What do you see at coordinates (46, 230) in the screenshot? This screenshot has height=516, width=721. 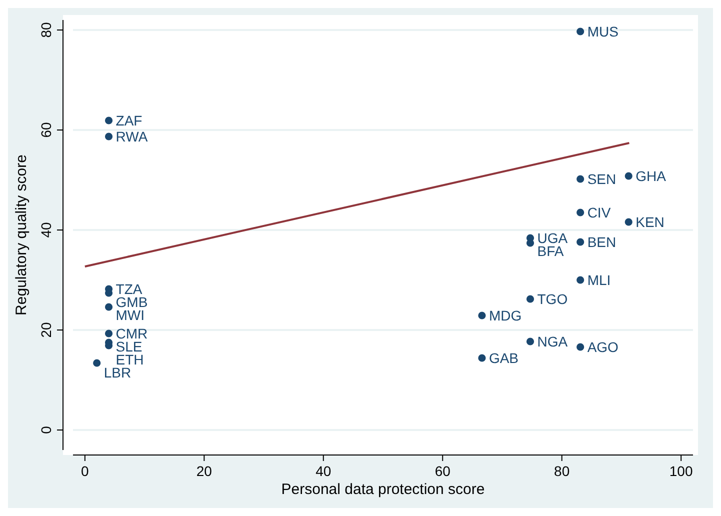 I see `y-tick-label: 40` at bounding box center [46, 230].